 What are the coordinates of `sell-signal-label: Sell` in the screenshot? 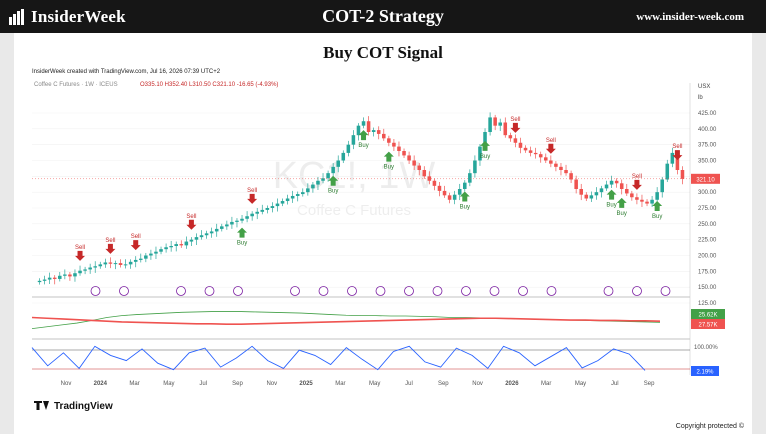 It's located at (110, 241).